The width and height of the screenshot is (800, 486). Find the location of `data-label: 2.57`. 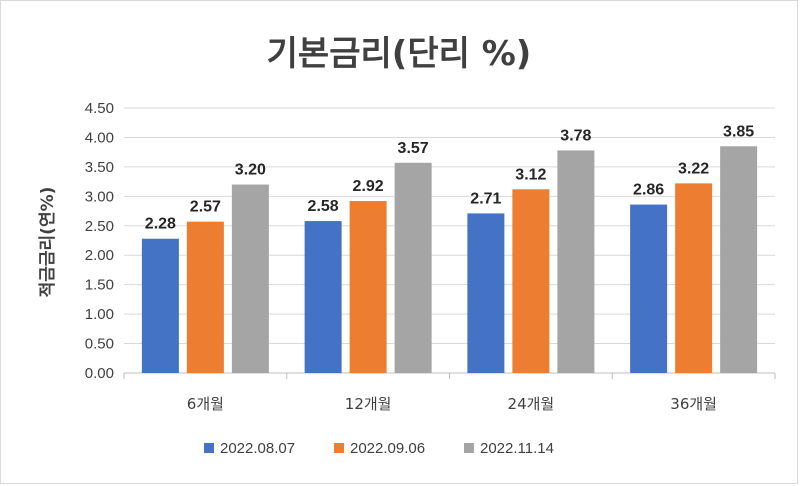

data-label: 2.57 is located at coordinates (205, 207).